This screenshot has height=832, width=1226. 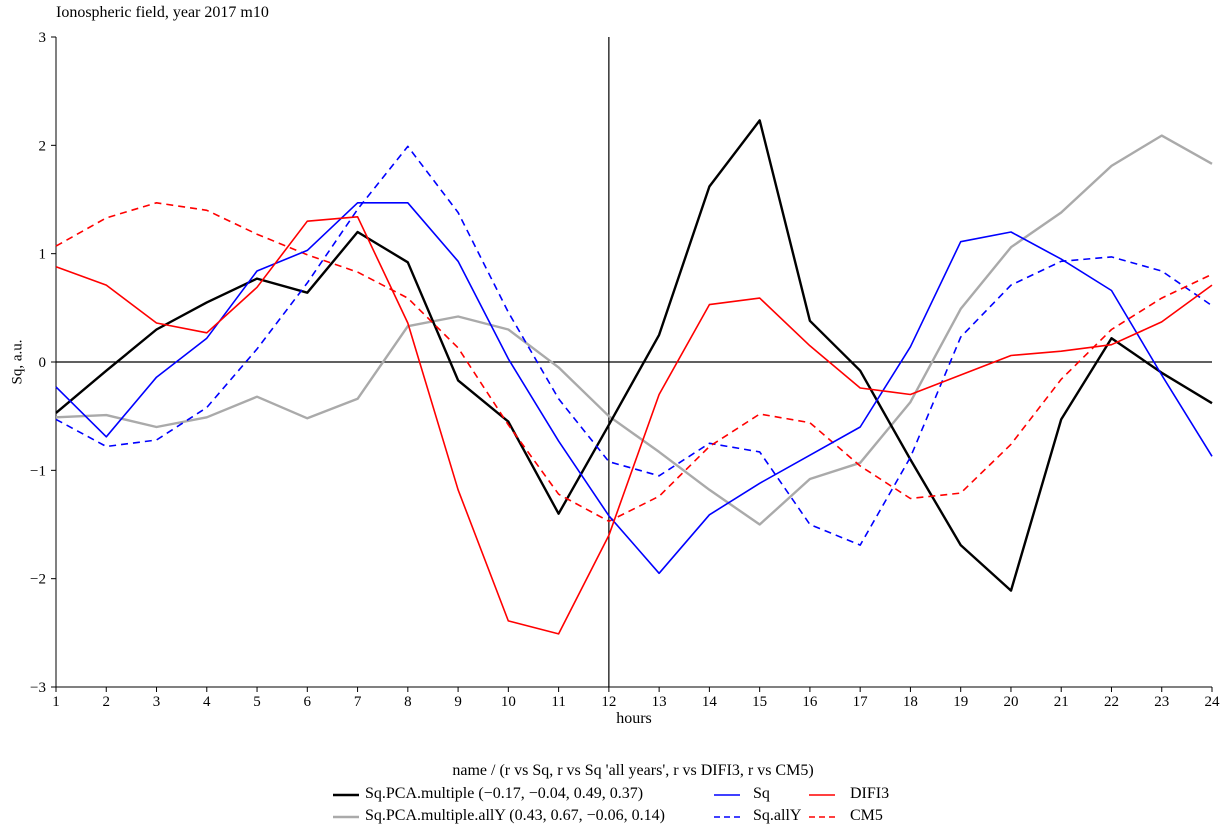 I want to click on y-tick-label: 1, so click(x=43, y=255).